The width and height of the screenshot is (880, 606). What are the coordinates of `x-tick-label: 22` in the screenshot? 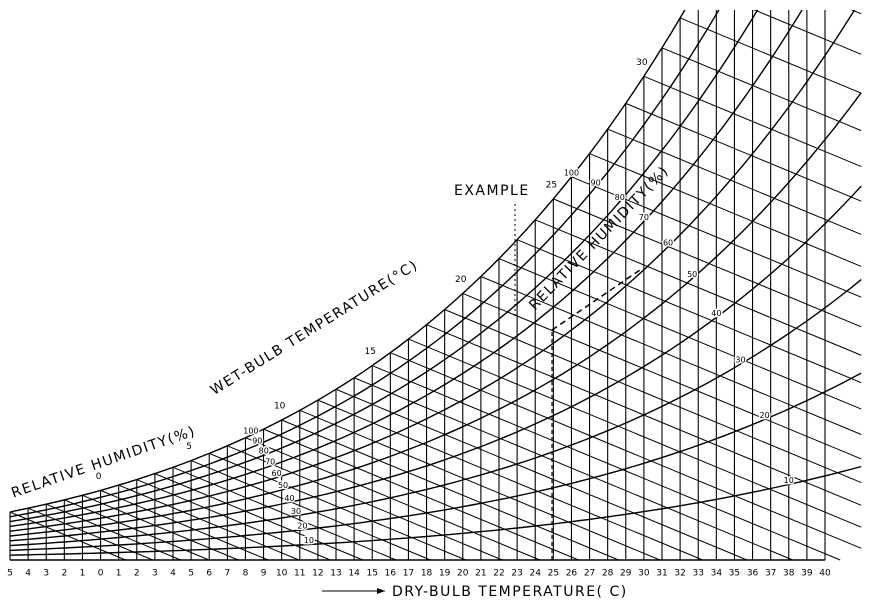 It's located at (498, 574).